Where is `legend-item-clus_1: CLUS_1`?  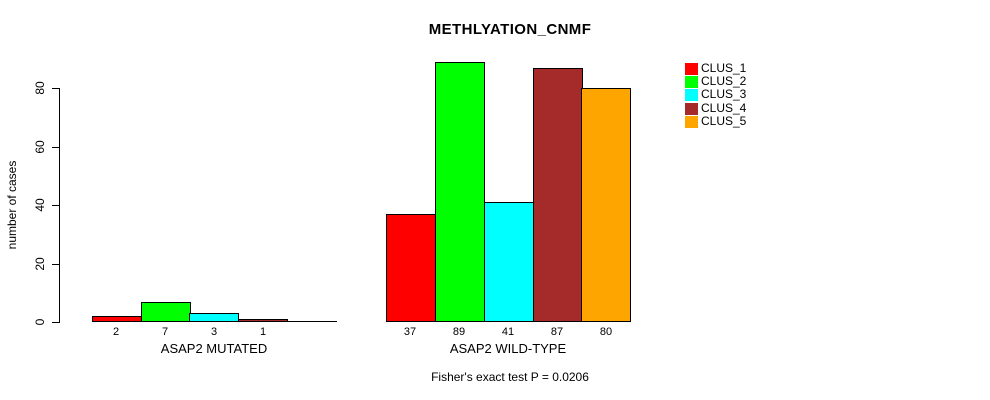
legend-item-clus_1: CLUS_1 is located at coordinates (715, 68).